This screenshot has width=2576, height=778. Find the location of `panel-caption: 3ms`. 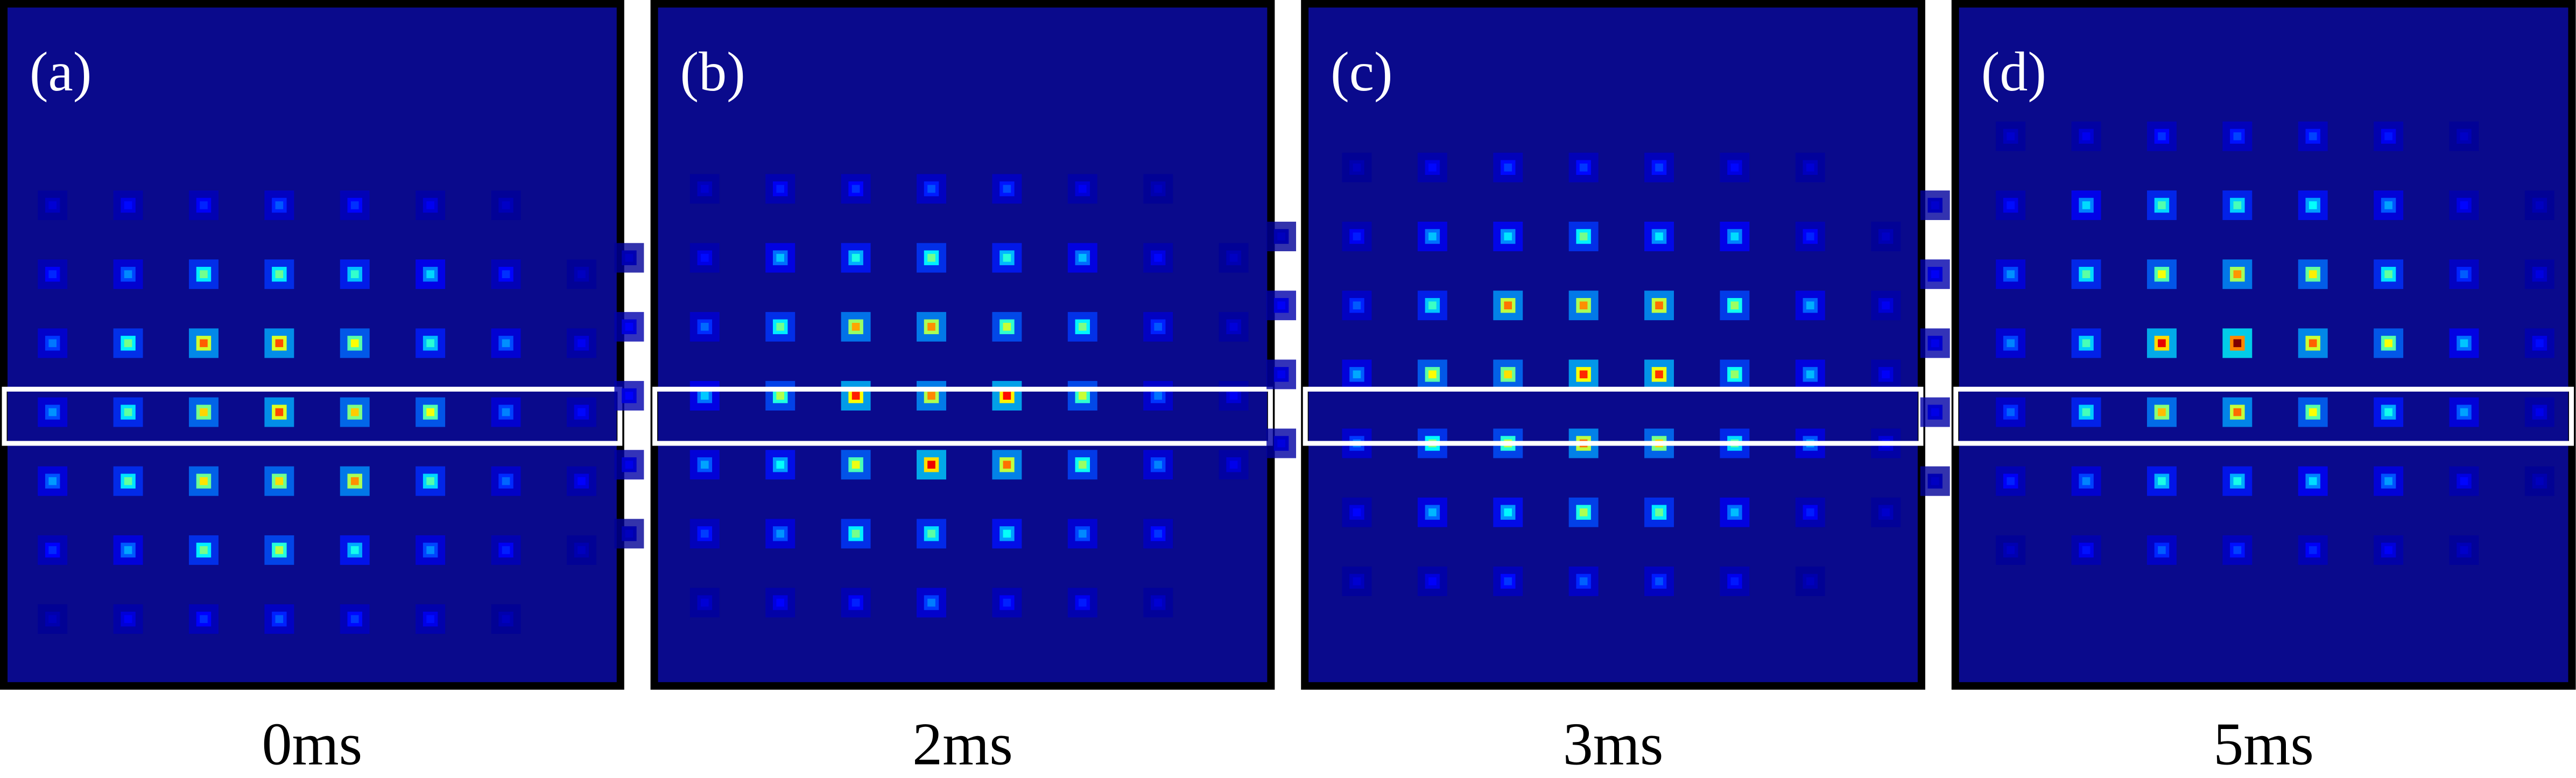

panel-caption: 3ms is located at coordinates (1614, 744).